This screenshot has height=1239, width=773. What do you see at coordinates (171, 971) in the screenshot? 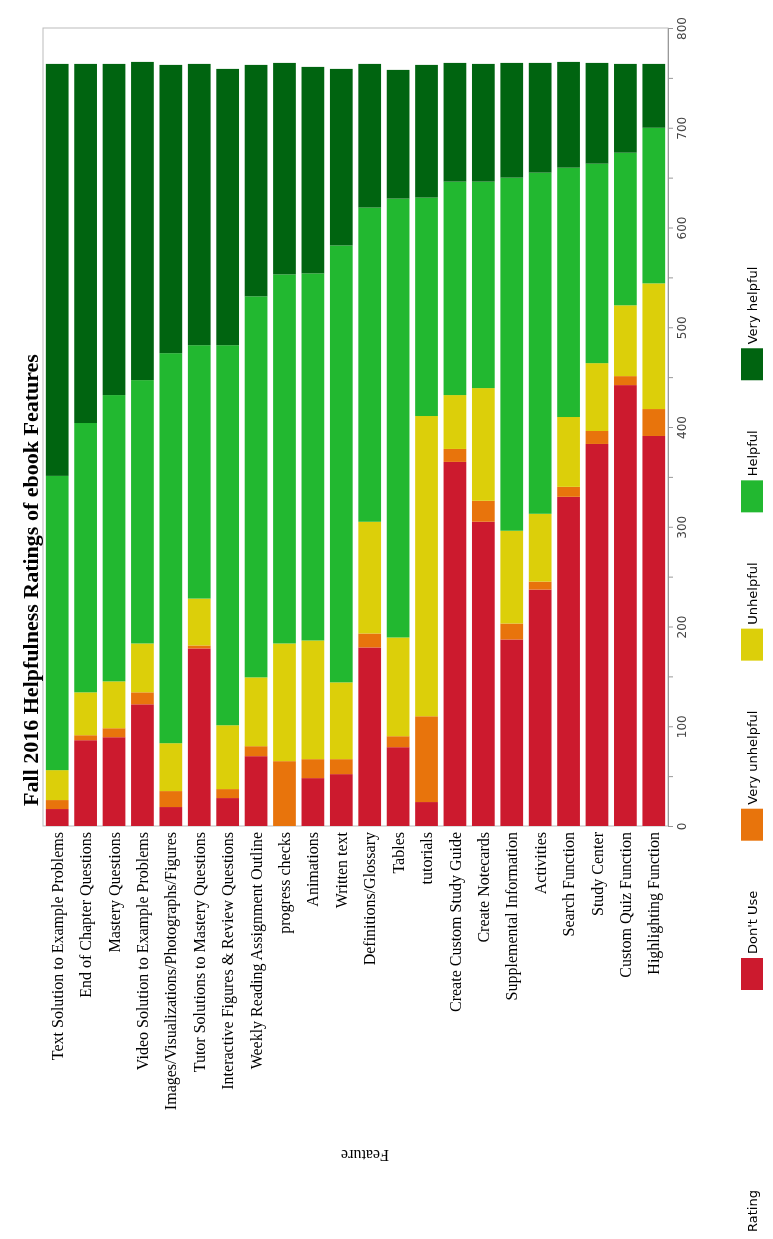
I see `x-tick-label: Images/Visualizations/Photographs/Figures` at bounding box center [171, 971].